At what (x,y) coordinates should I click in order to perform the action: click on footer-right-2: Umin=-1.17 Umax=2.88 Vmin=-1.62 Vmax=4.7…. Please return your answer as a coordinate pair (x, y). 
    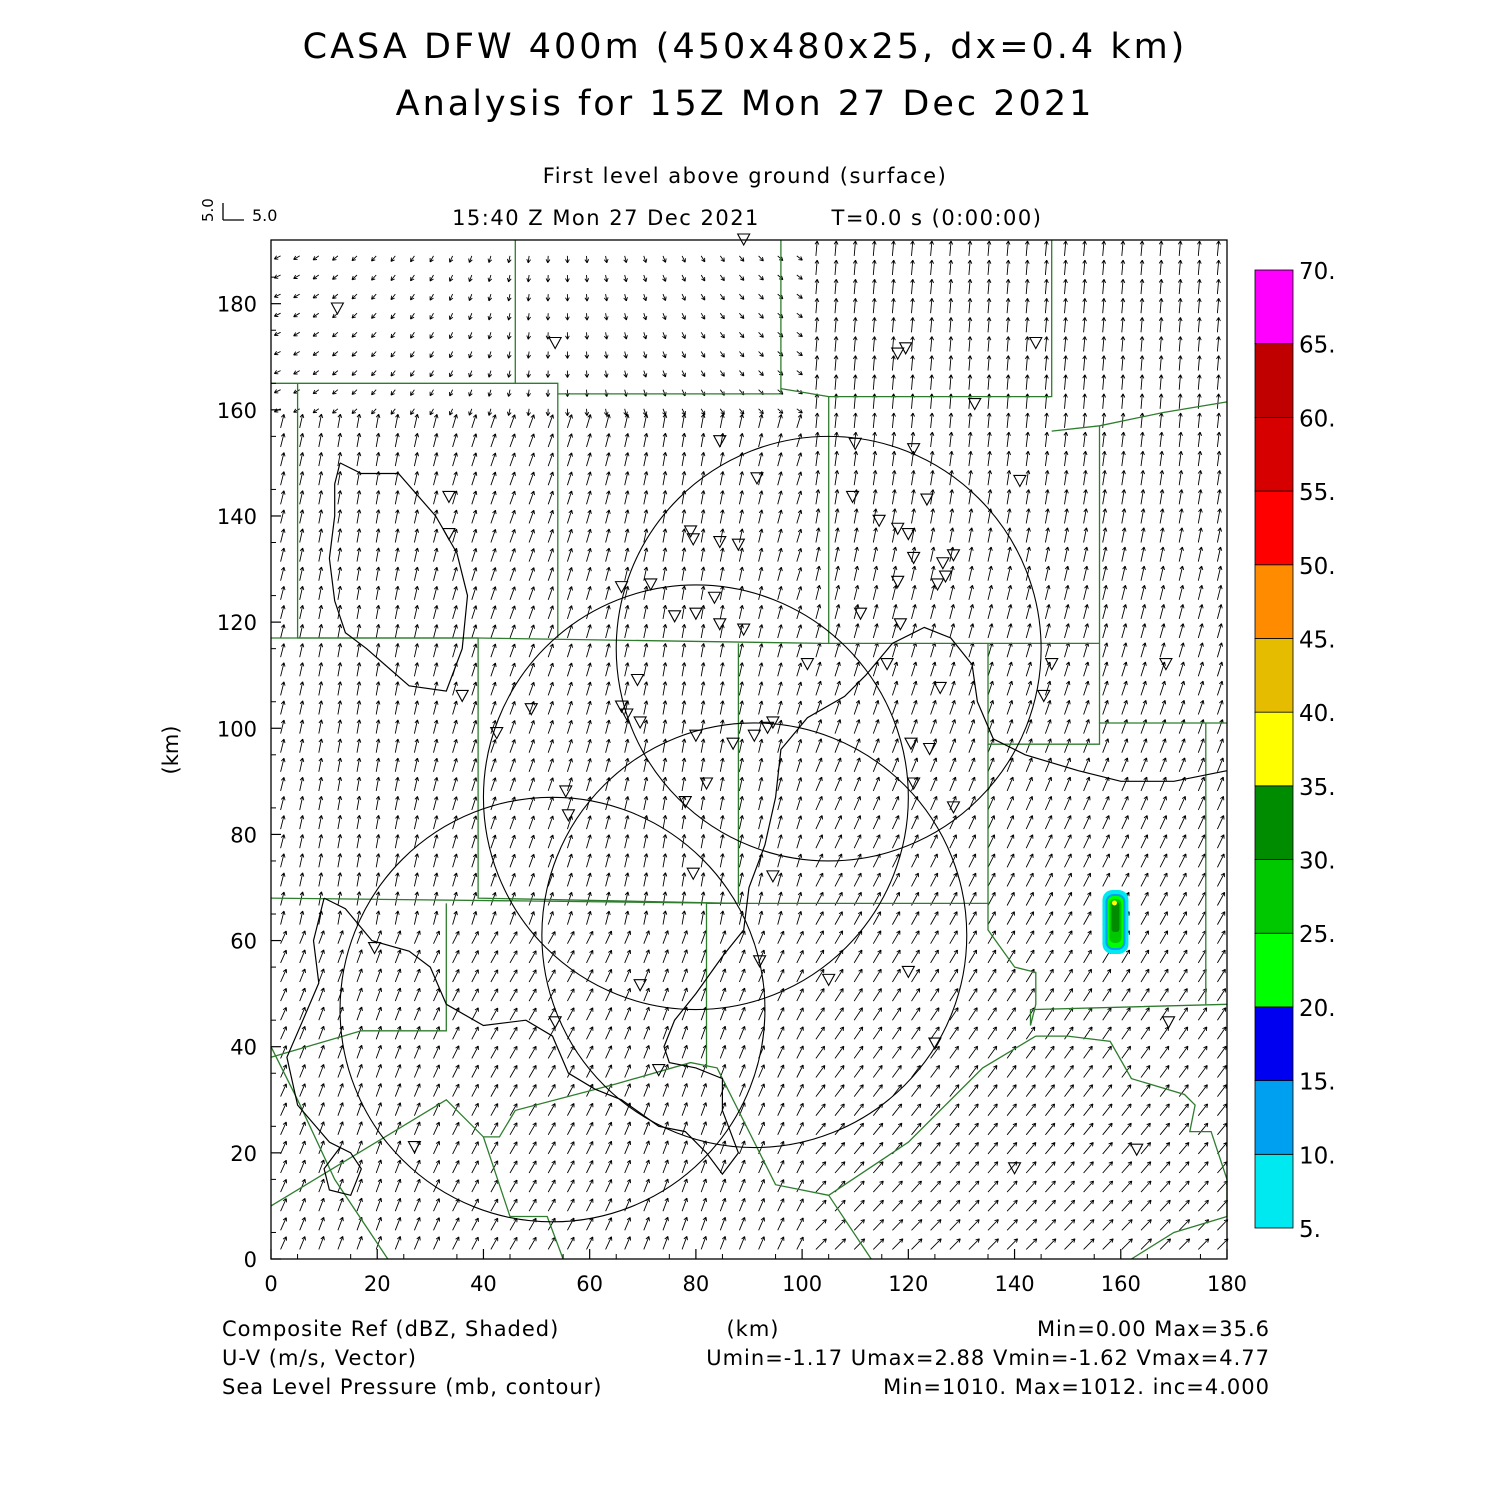
    Looking at the image, I should click on (988, 1358).